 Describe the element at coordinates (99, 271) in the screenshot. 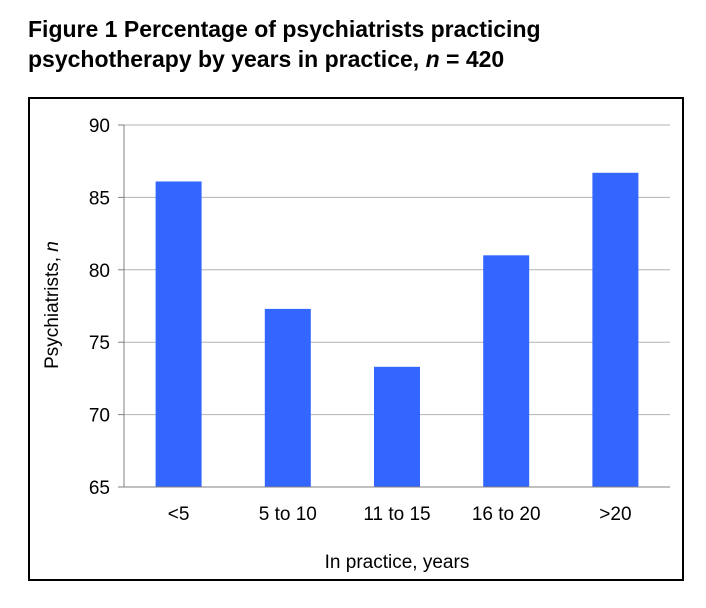

I see `y-tick-label: 80` at that location.